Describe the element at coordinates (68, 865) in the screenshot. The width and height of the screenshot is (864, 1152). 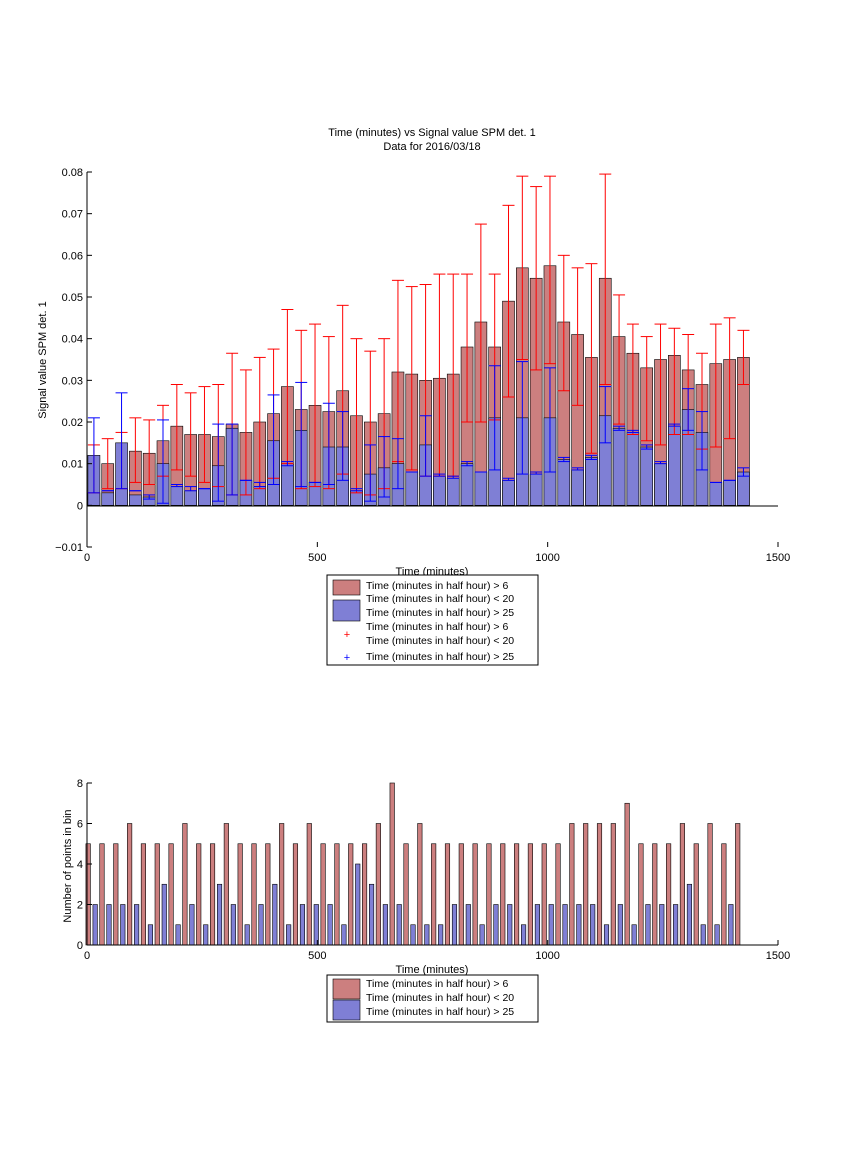
I see `bottom-chart-y-axis-label: Number of points in bin` at that location.